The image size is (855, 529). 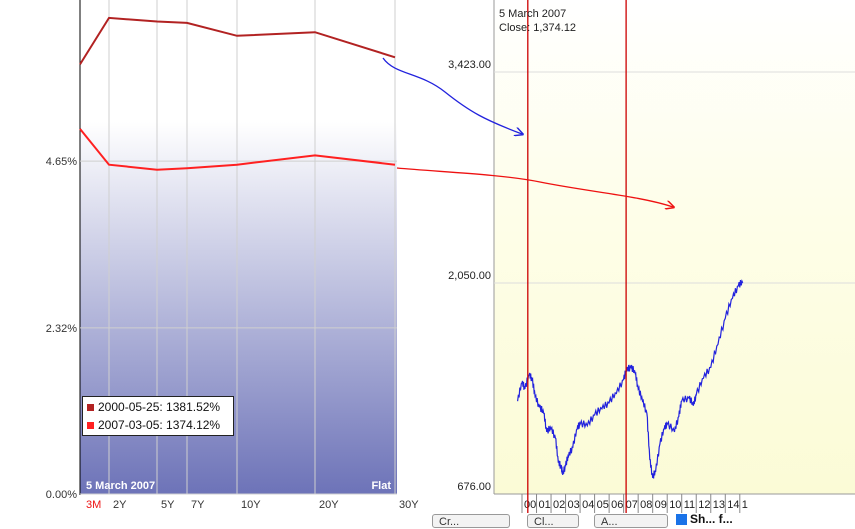 I want to click on index-x-ticks: 00 01 02 03 04 05 06 07 08 09 10 11 12 13 14 1, so click(x=634, y=503).